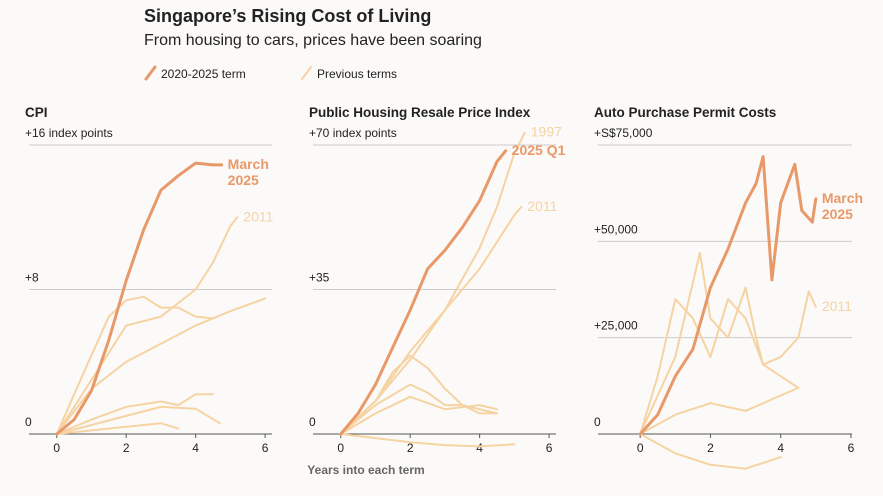 Image resolution: width=883 pixels, height=496 pixels. Describe the element at coordinates (319, 278) in the screenshot. I see `y-tick-label: +35` at that location.